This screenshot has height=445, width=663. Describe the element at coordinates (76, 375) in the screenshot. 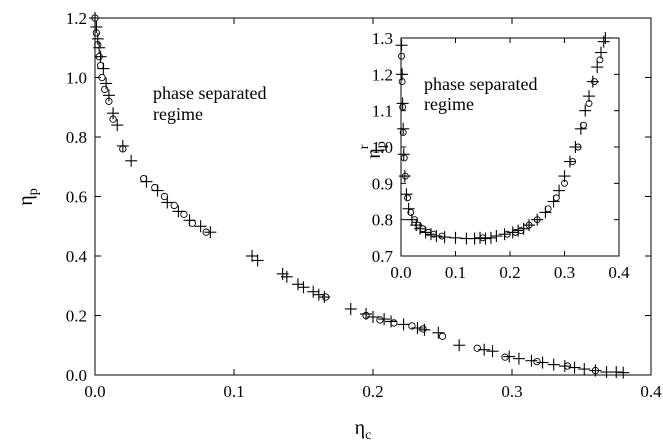

I see `main-ytick-label: 0.0` at that location.